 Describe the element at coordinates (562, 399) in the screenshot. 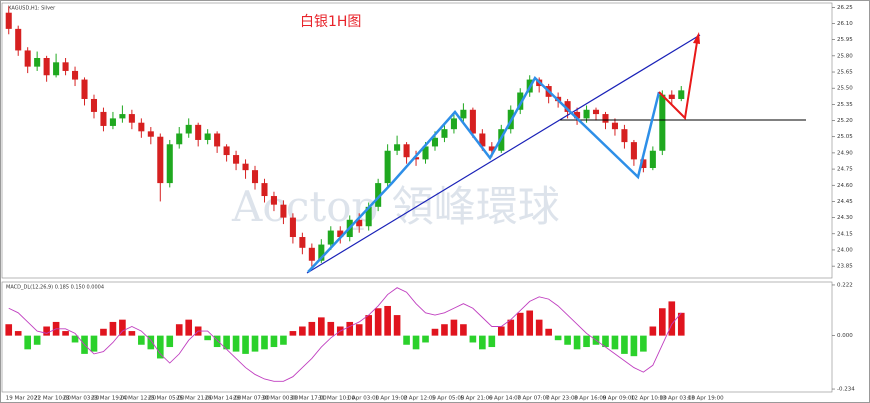

I see `x-tick-label: 7 Apr 23:00` at that location.